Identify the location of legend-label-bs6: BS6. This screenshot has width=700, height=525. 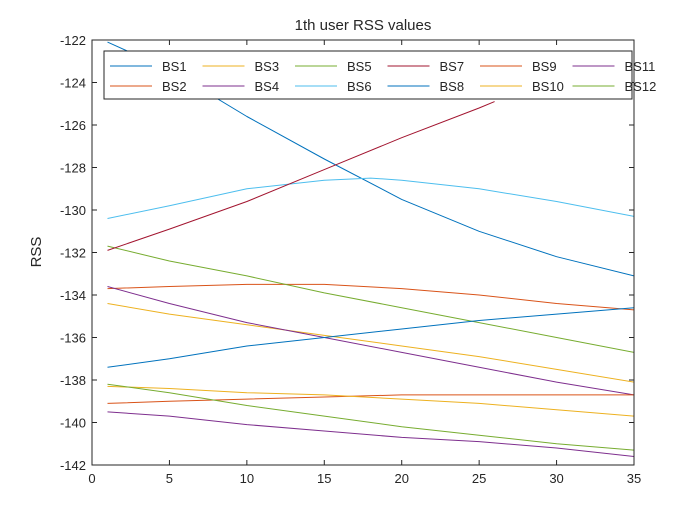
(359, 86).